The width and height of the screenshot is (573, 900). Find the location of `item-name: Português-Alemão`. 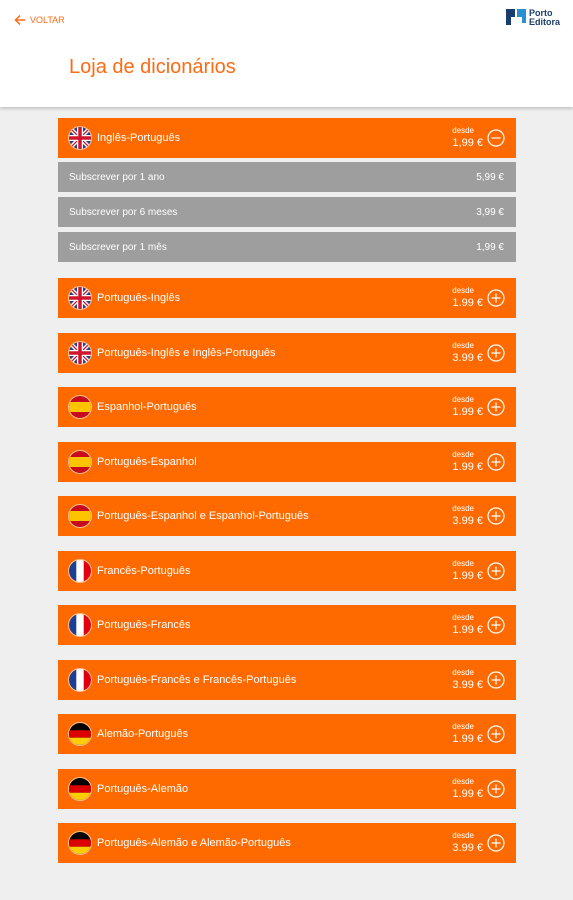

item-name: Português-Alemão is located at coordinates (143, 788).